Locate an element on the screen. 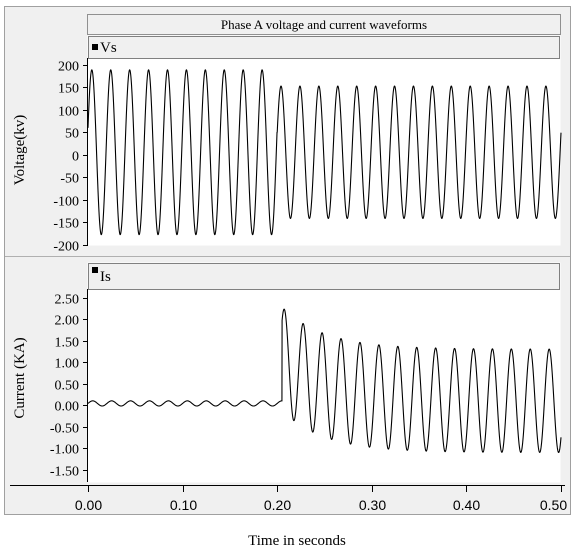 Image resolution: width=576 pixels, height=559 pixels. current-legend-marker is located at coordinates (95, 270).